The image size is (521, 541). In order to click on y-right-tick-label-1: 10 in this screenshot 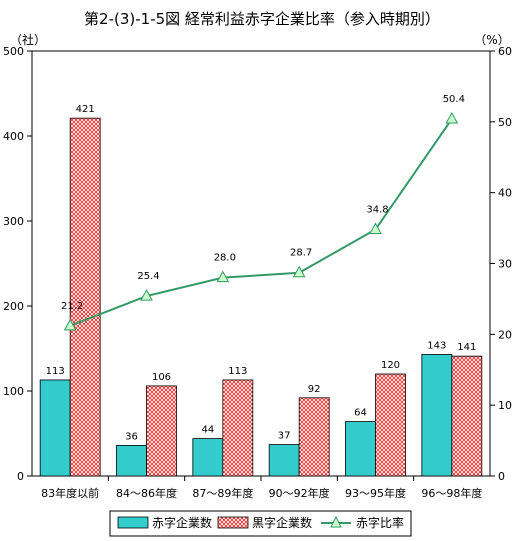, I will do `click(505, 405)`.